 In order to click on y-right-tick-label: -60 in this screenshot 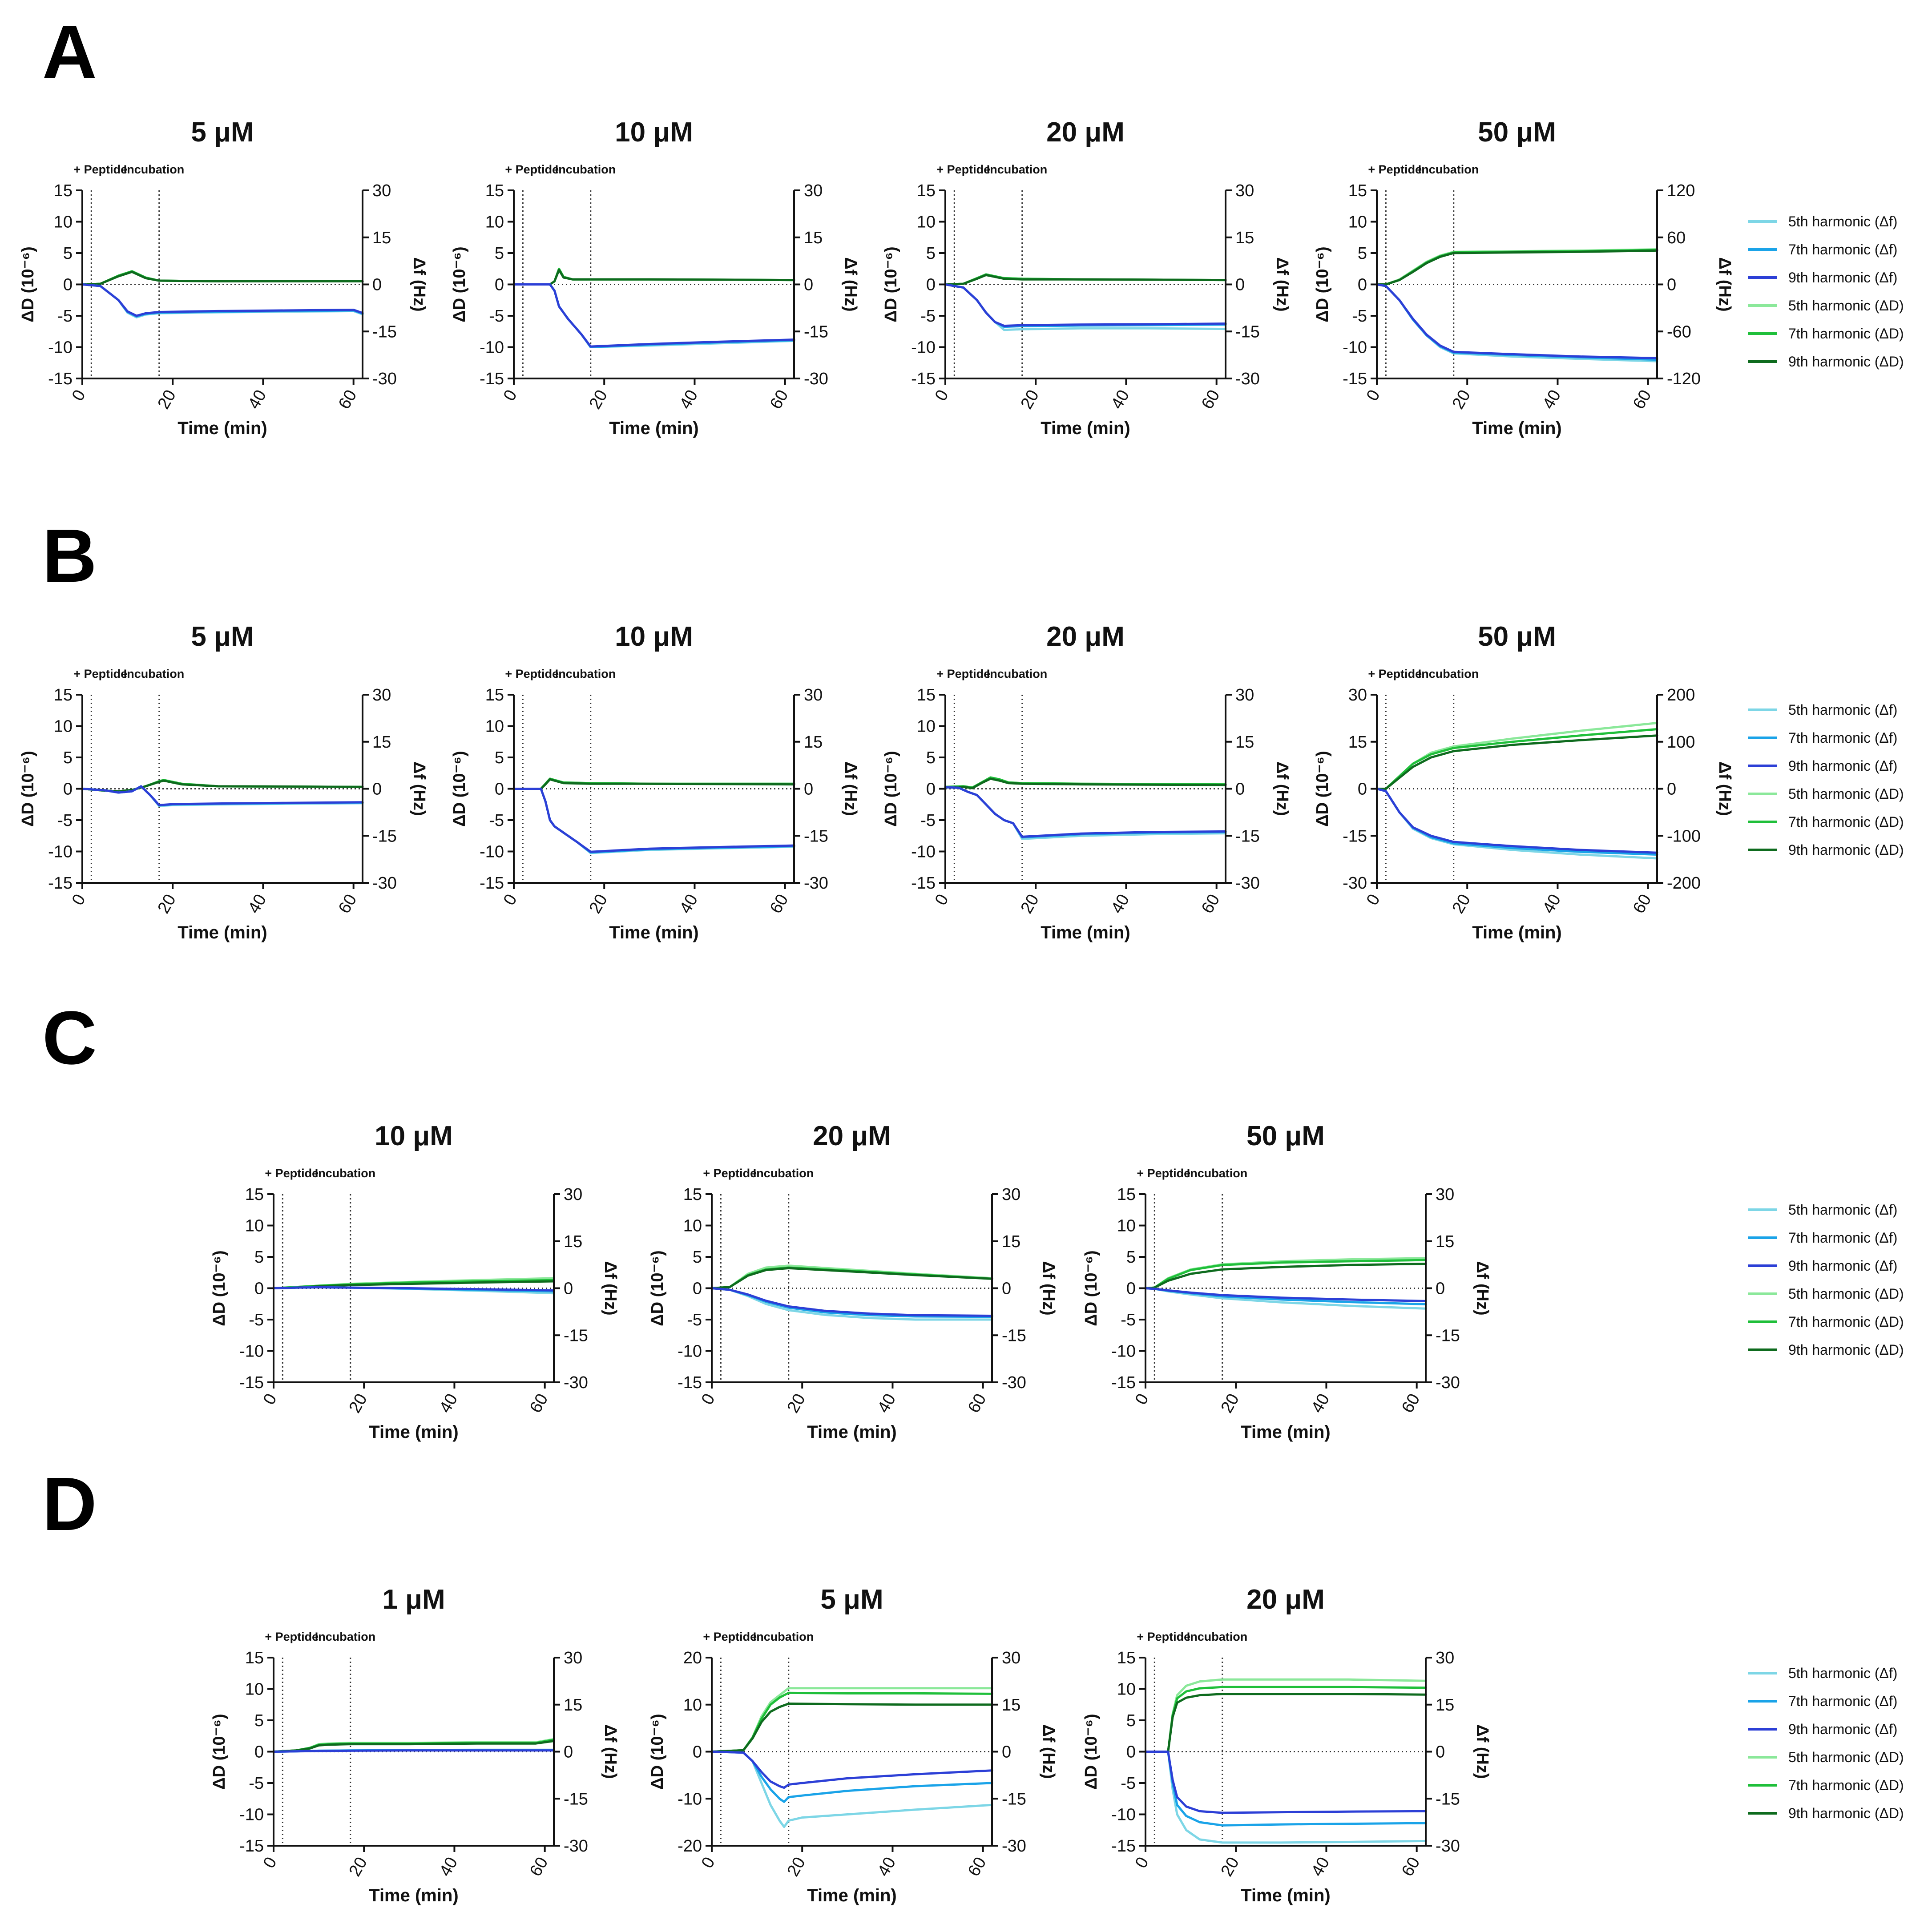, I will do `click(1679, 331)`.